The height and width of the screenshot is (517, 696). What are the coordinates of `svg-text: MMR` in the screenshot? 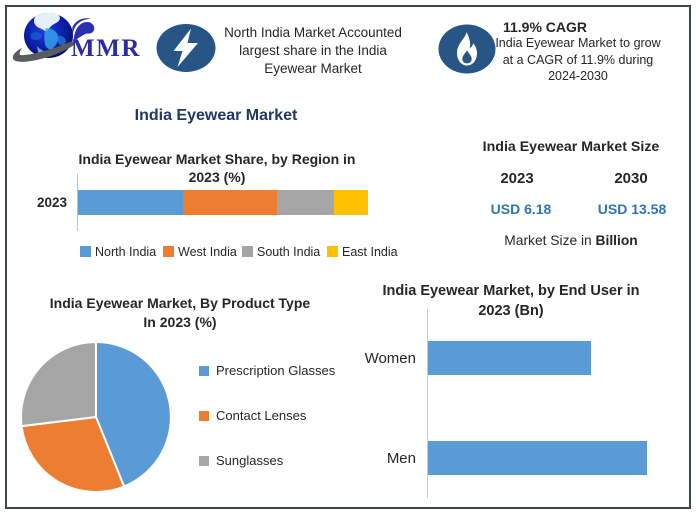 It's located at (106, 48).